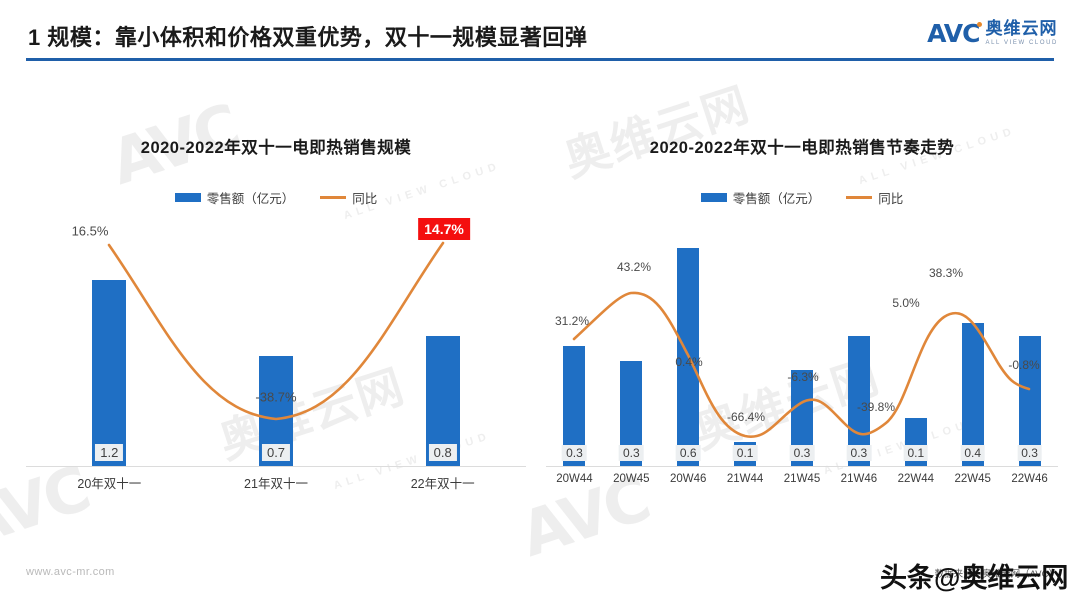  What do you see at coordinates (109, 373) in the screenshot?
I see `bar-20: 1.2` at bounding box center [109, 373].